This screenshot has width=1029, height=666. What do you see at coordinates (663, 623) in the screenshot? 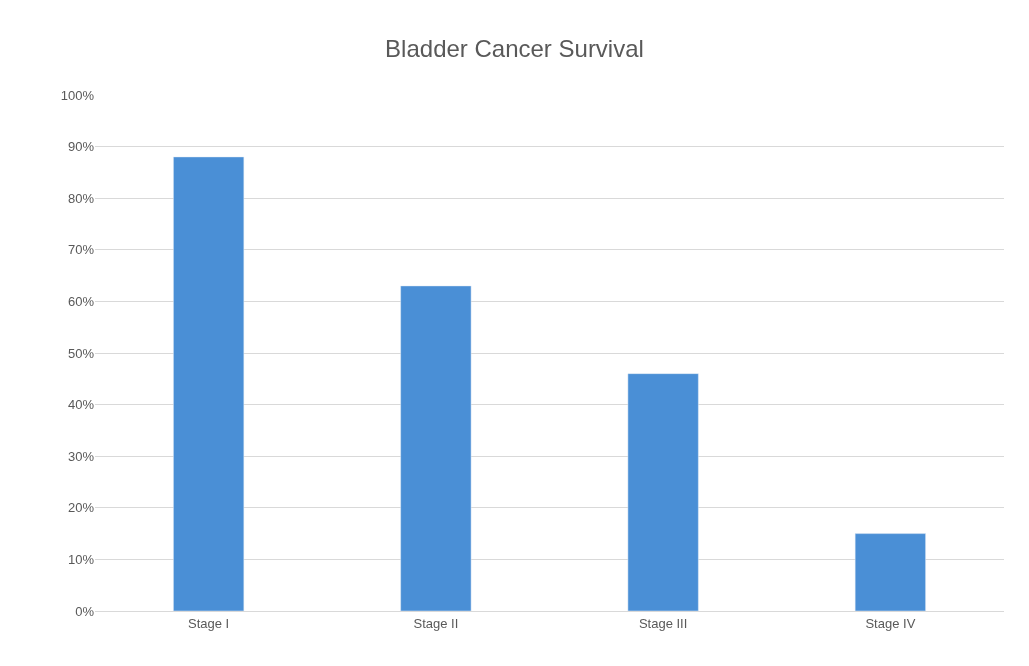
I see `x-tick-label: Stage III` at bounding box center [663, 623].